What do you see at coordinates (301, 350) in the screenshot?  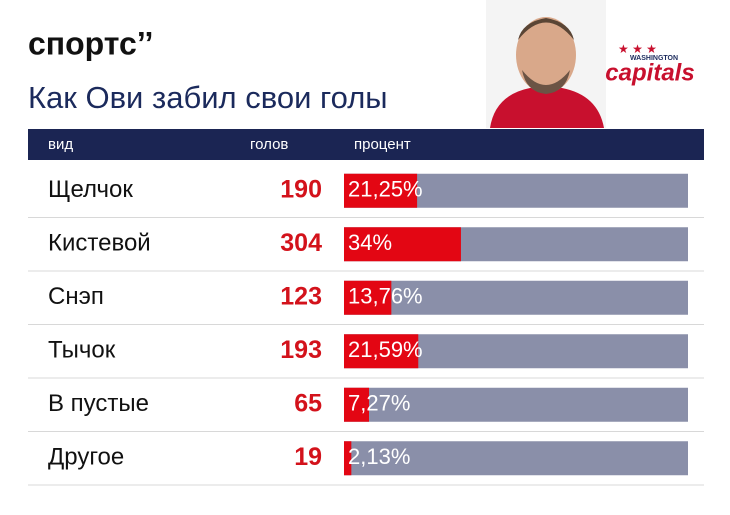 I see `goals-value: 193` at bounding box center [301, 350].